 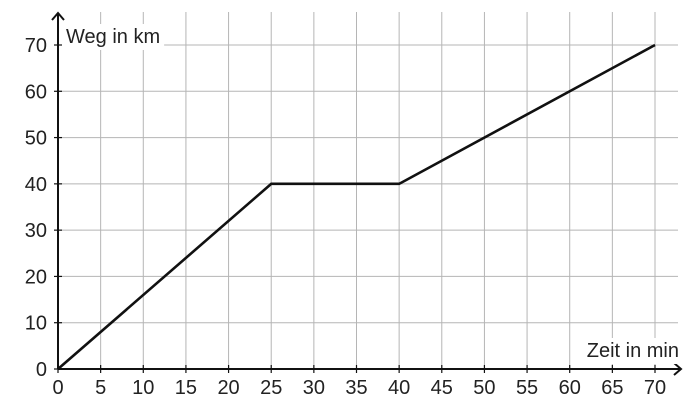 What do you see at coordinates (484, 388) in the screenshot?
I see `x-tick-label: 50` at bounding box center [484, 388].